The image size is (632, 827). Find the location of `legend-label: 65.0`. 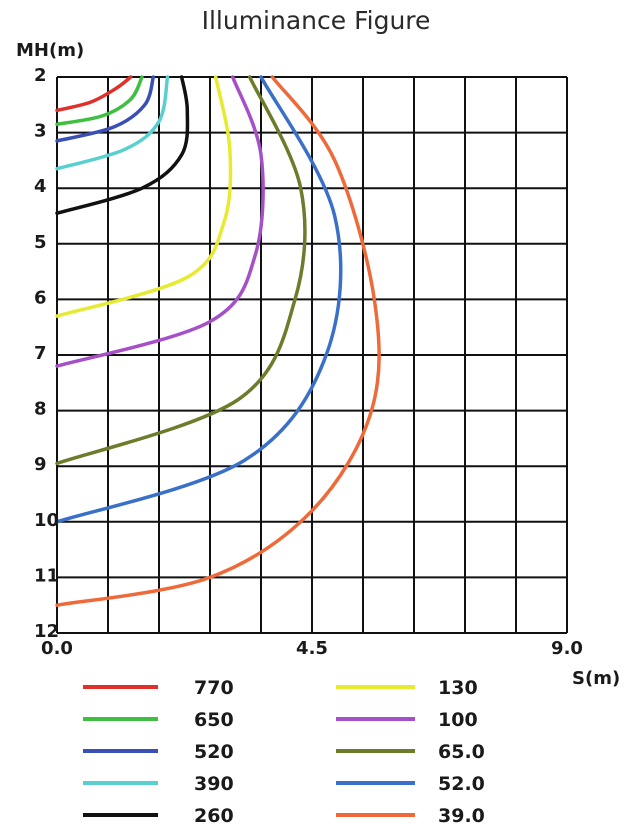

legend-label: 65.0 is located at coordinates (461, 752).